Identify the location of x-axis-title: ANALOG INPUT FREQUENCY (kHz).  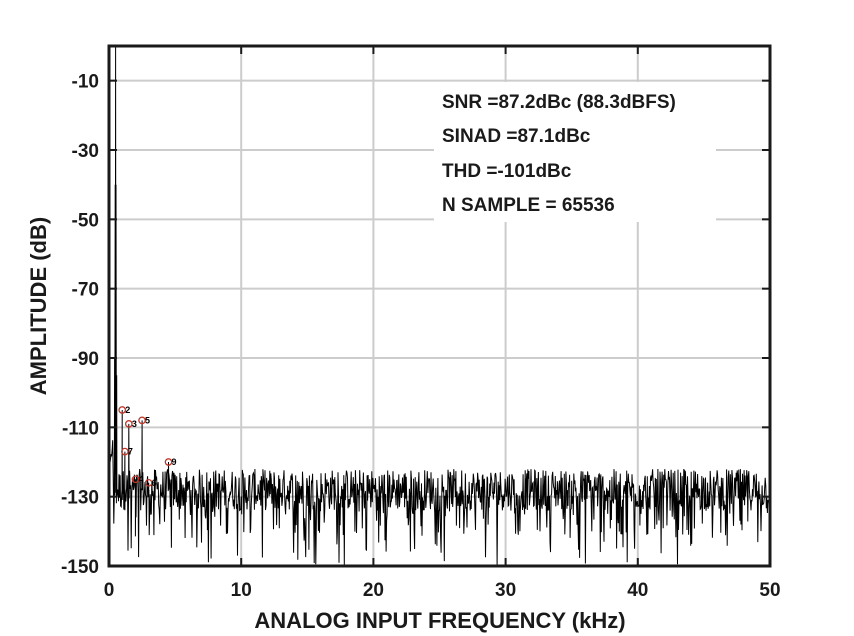
(439, 620).